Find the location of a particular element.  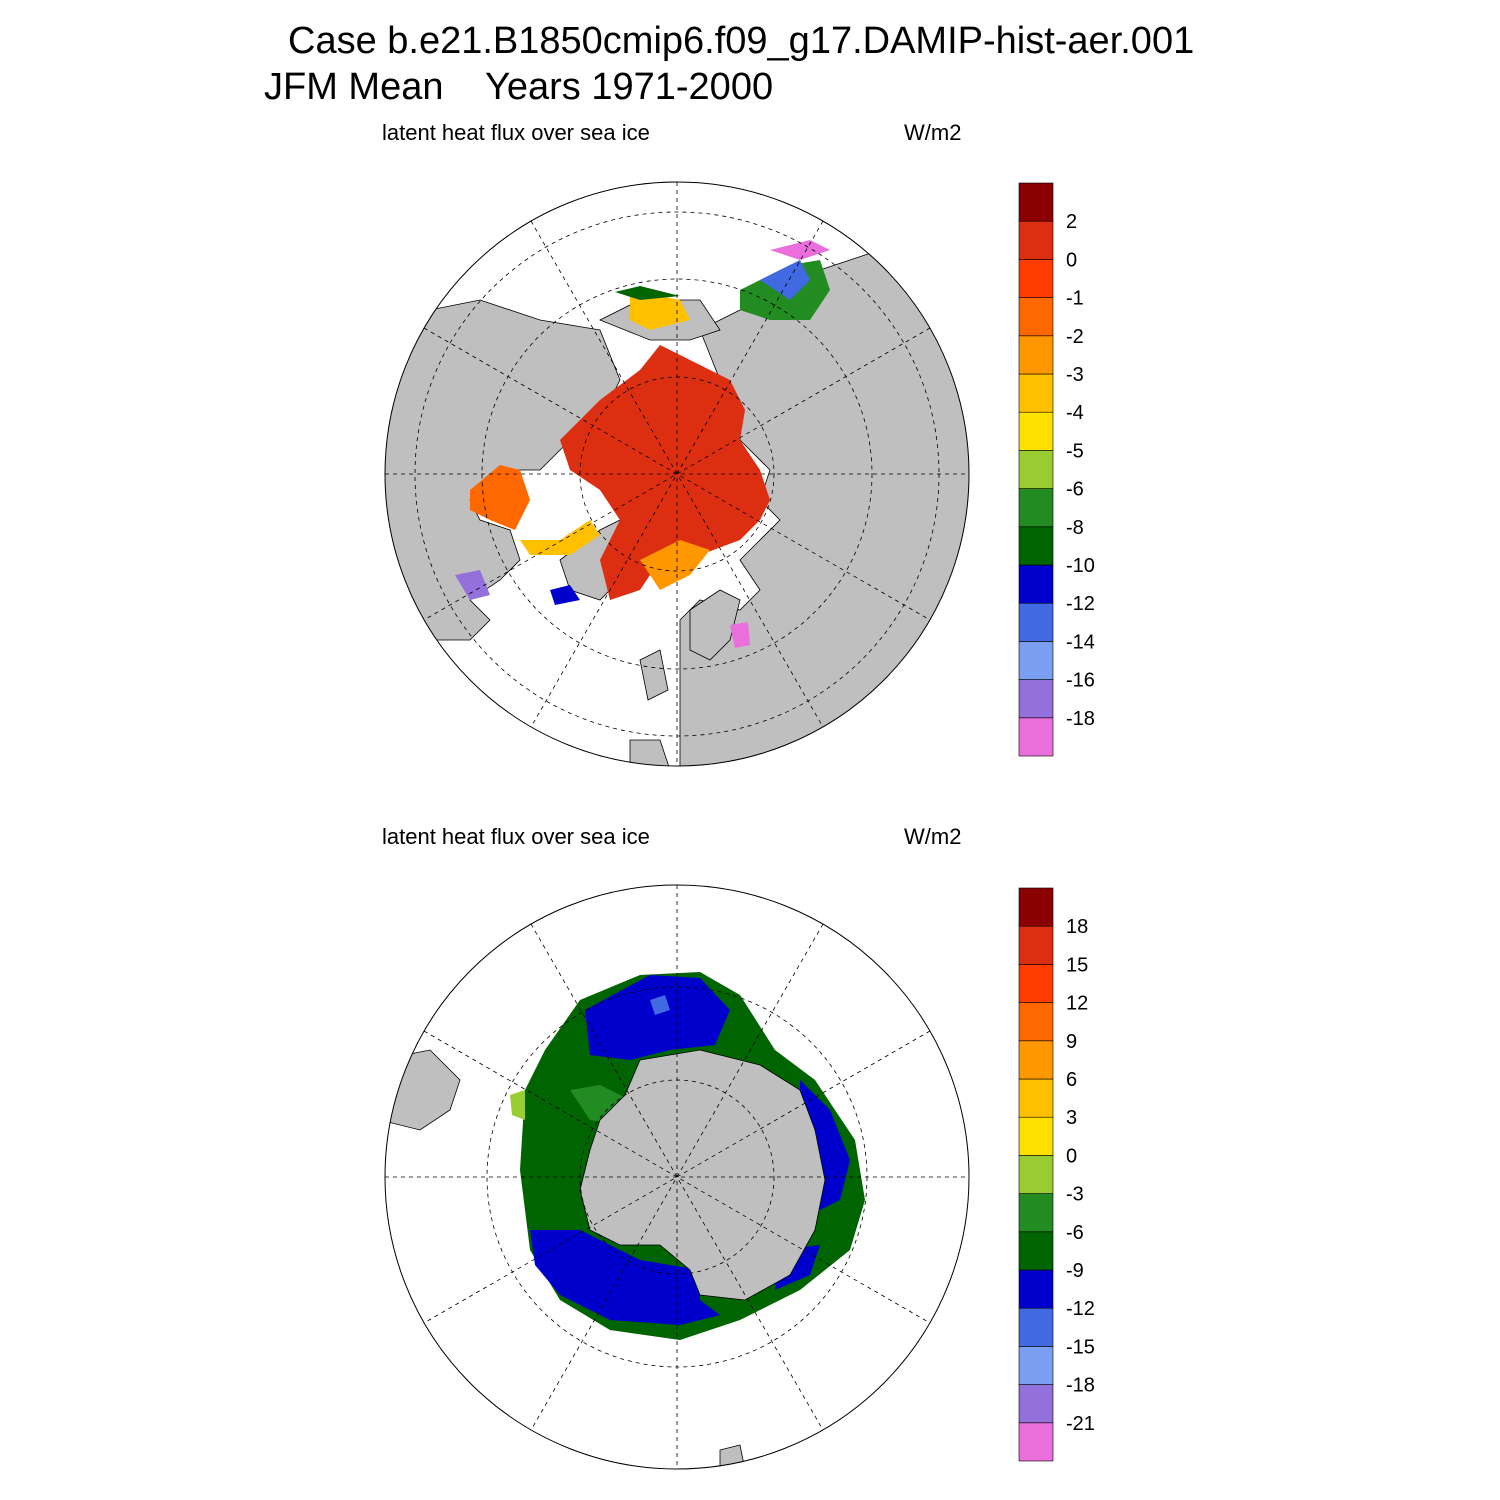

nh-ice-core is located at coordinates (665, 472).